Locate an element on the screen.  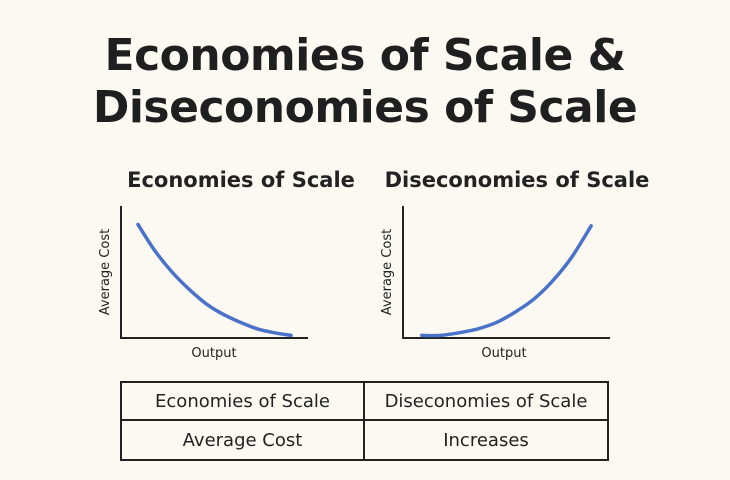
diseconomies-chart: Average Cost Output is located at coordinates (495, 283).